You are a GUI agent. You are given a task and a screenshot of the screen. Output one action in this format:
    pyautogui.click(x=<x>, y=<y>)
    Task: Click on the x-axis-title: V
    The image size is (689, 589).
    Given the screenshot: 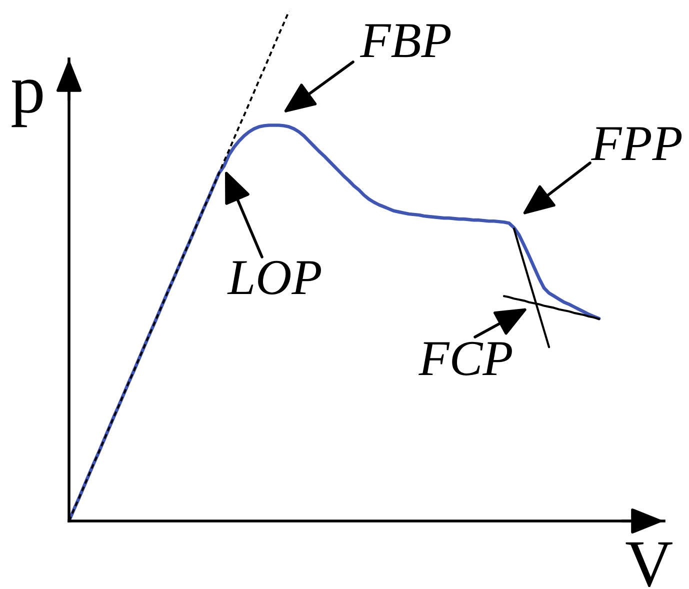 What is the action you would take?
    pyautogui.click(x=649, y=564)
    